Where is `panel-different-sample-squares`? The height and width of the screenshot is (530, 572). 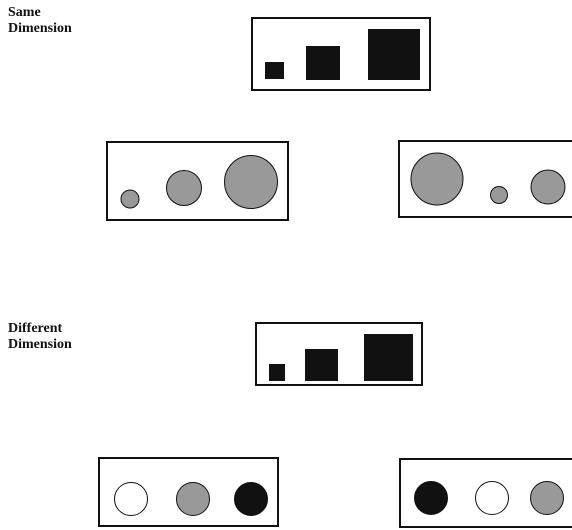
panel-different-sample-squares is located at coordinates (339, 354).